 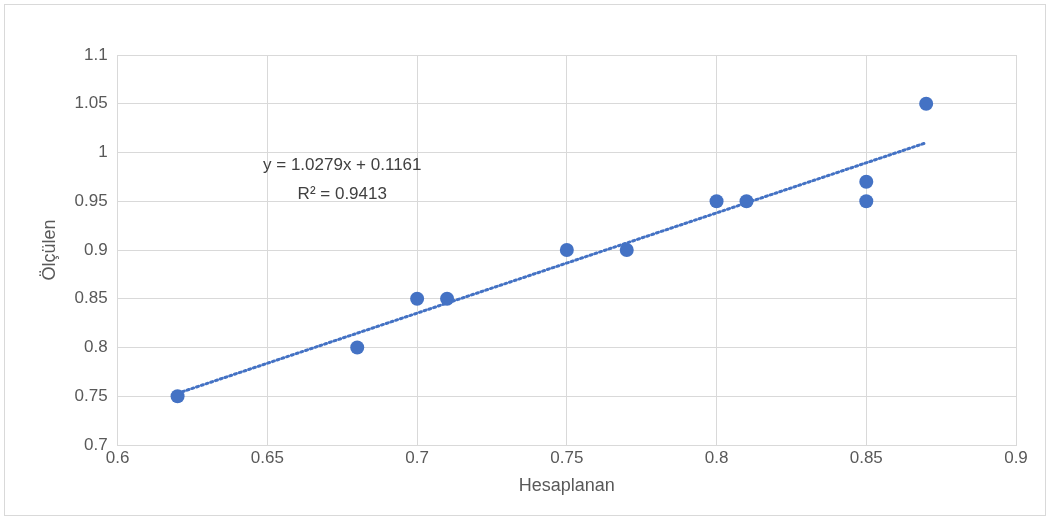 What do you see at coordinates (91, 298) in the screenshot?
I see `y-tick-label: 0.85` at bounding box center [91, 298].